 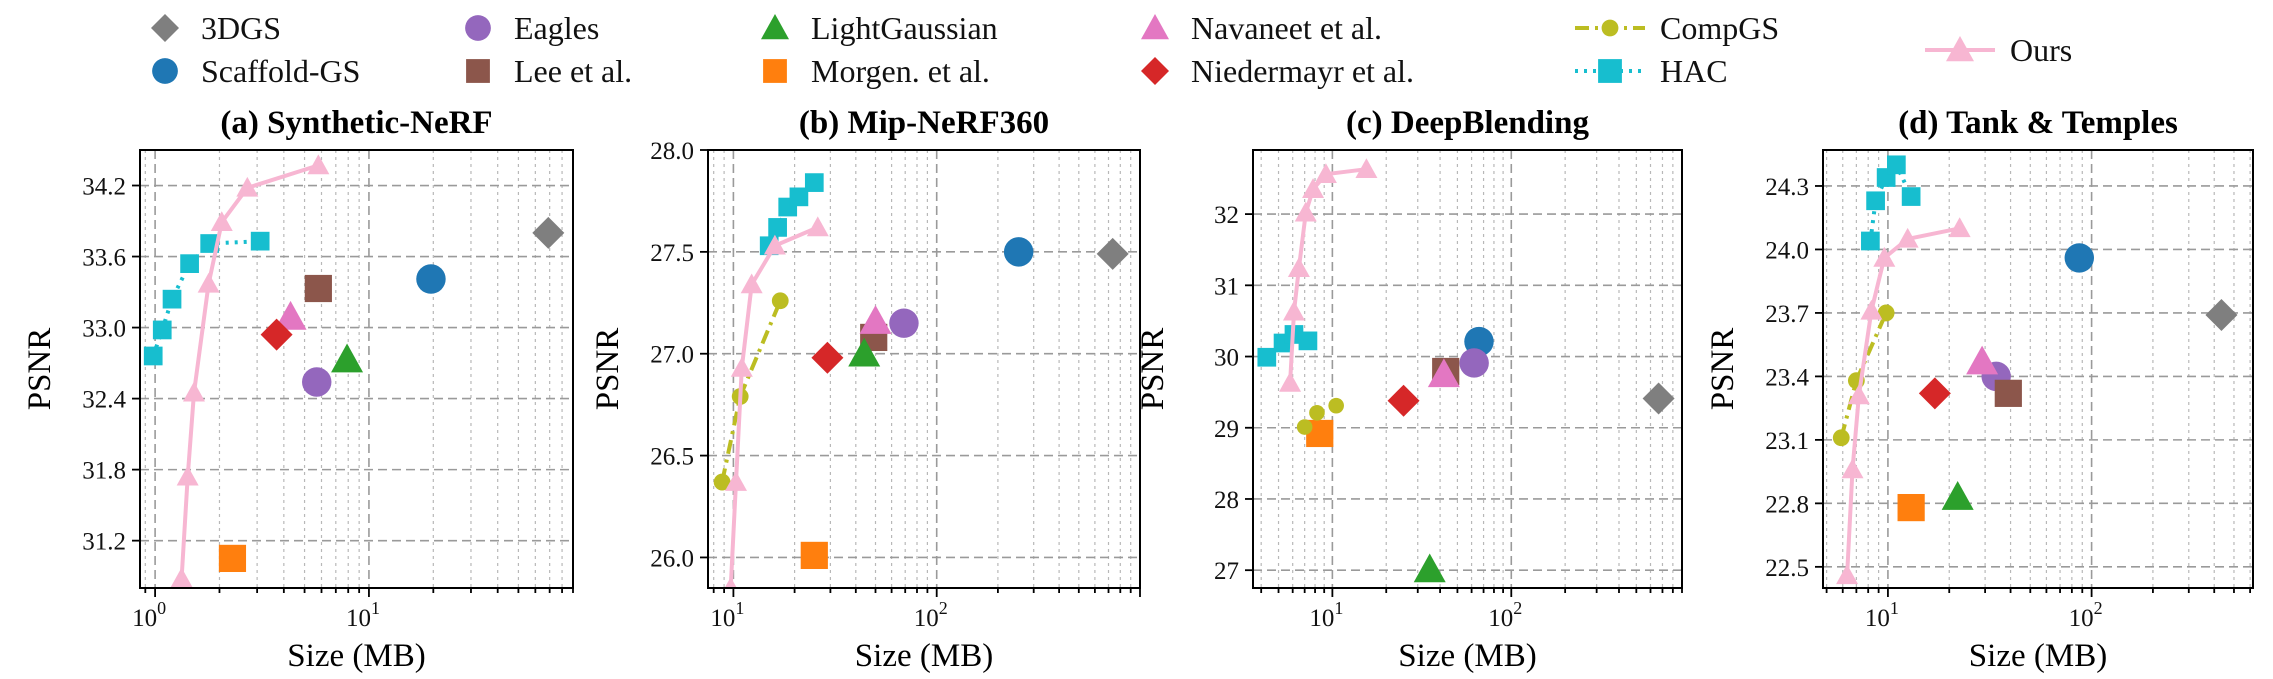 I want to click on panel-title: (a) Synthetic-NeRF, so click(x=356, y=123).